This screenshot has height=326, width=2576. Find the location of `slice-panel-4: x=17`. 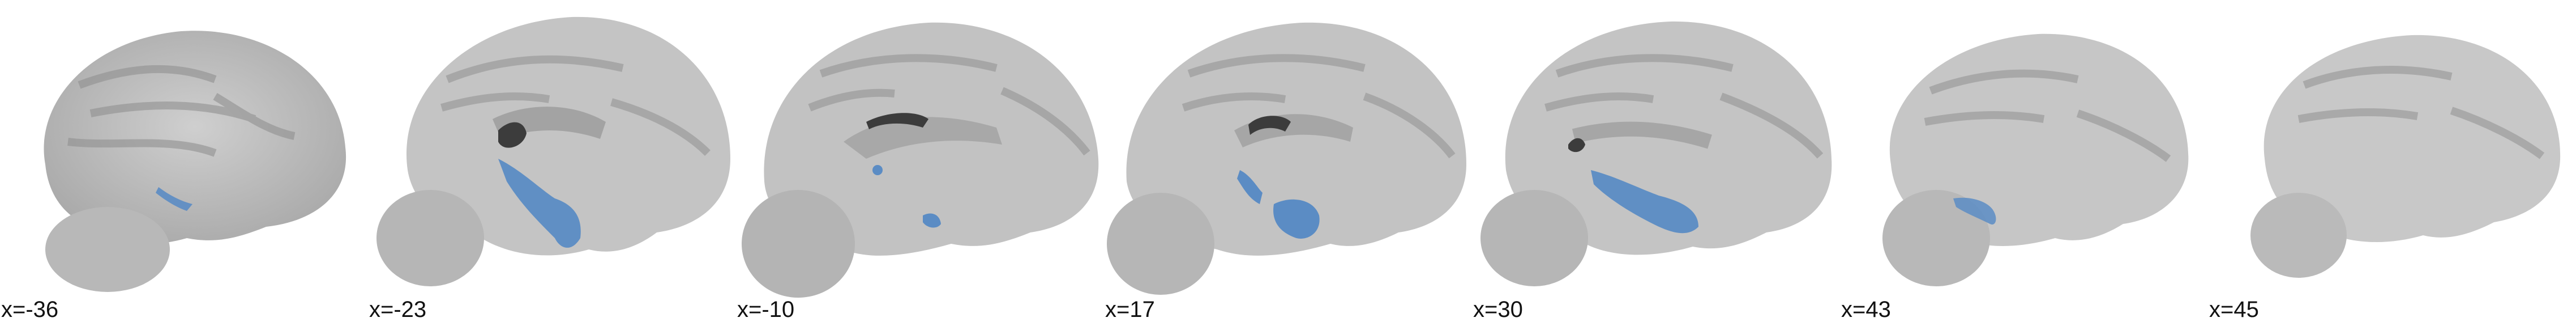

slice-panel-4: x=17 is located at coordinates (1288, 163).